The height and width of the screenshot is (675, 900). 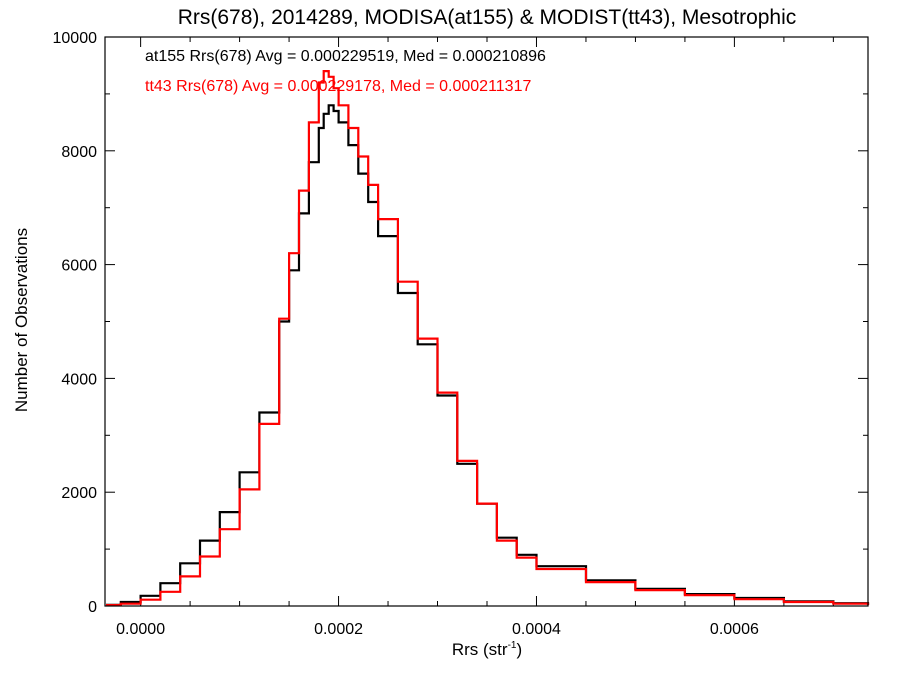 I want to click on x-tick-label-2: 0.0004, so click(x=536, y=629).